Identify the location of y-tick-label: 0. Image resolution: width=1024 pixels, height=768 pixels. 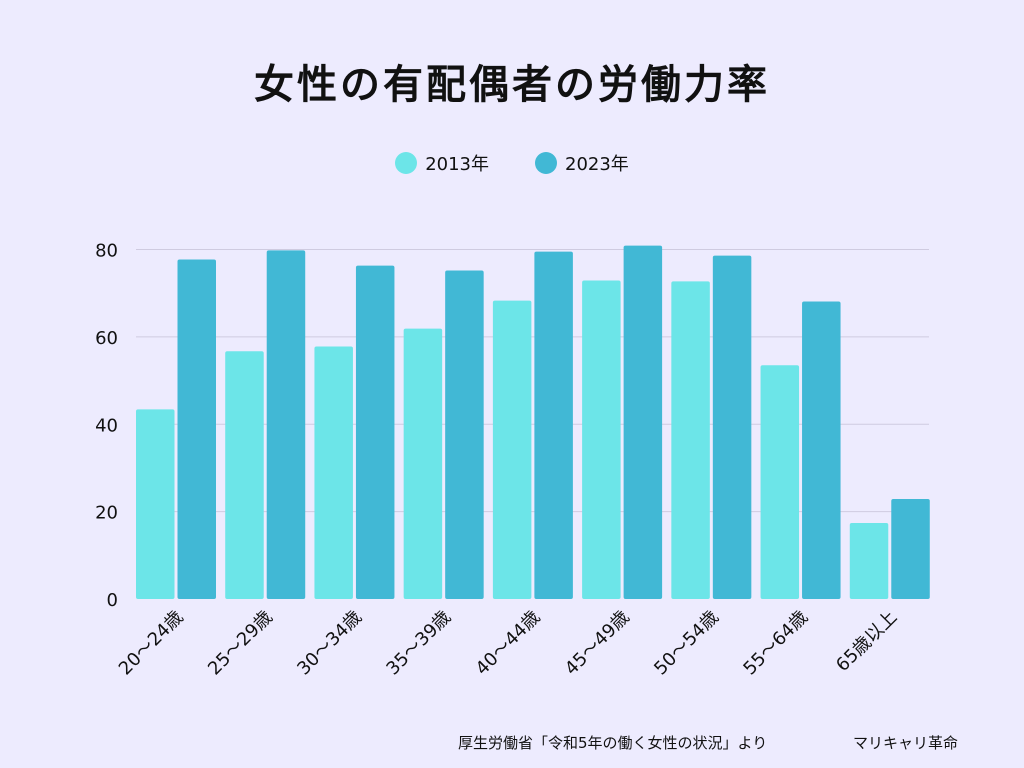
(112, 600).